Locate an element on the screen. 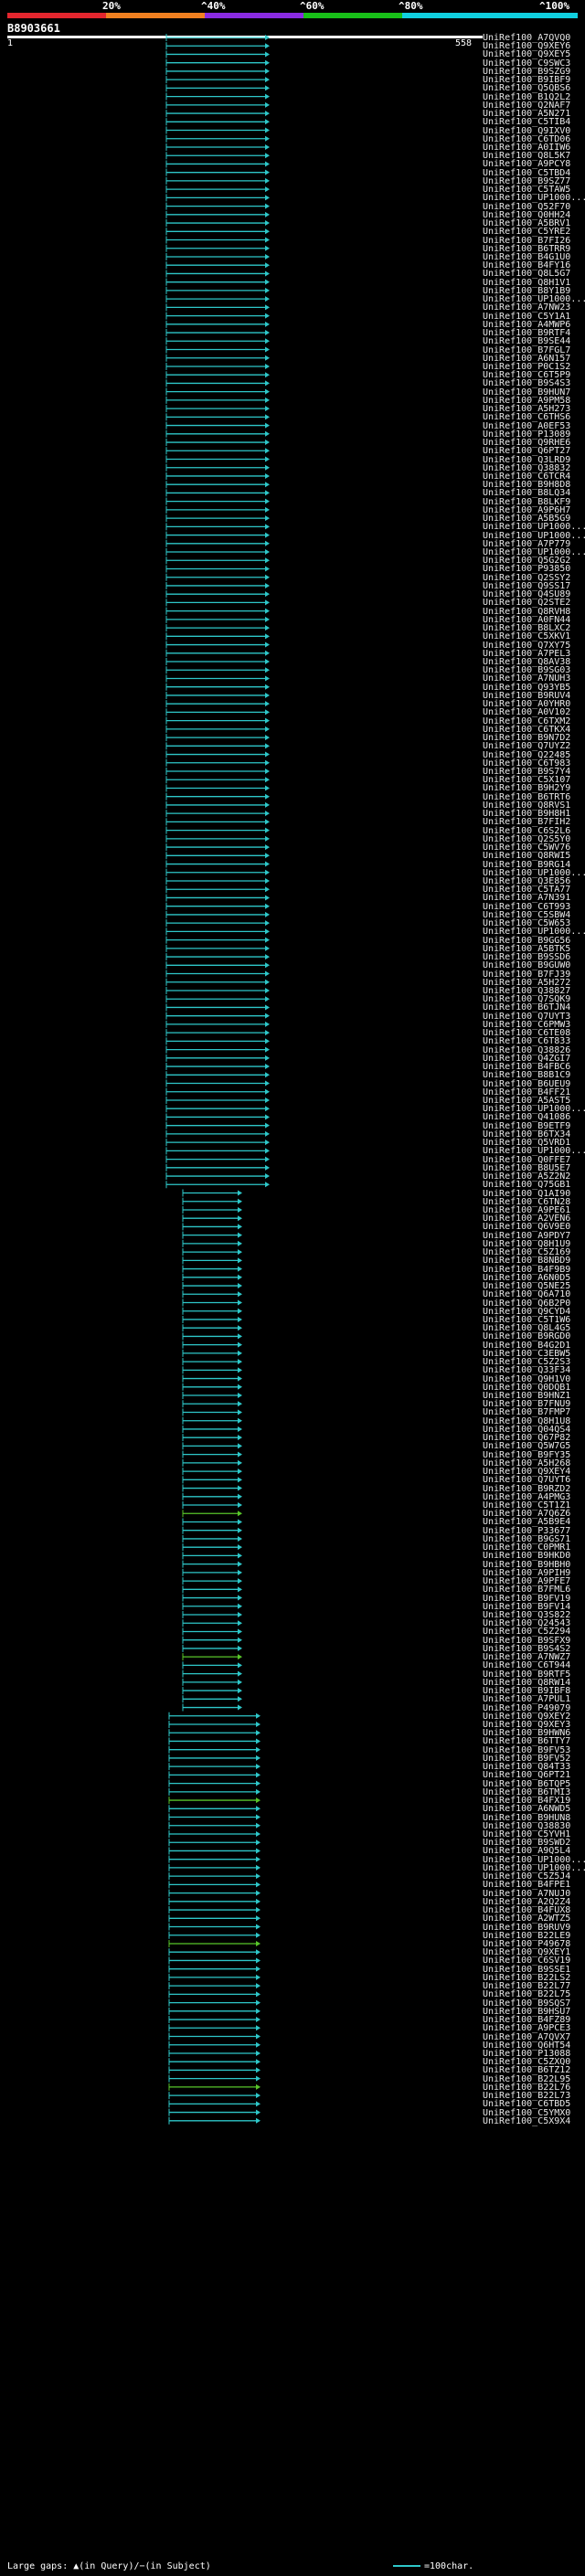 This screenshot has width=585, height=2576. hit-label: UniRef100_Q8L5K7 is located at coordinates (527, 156).